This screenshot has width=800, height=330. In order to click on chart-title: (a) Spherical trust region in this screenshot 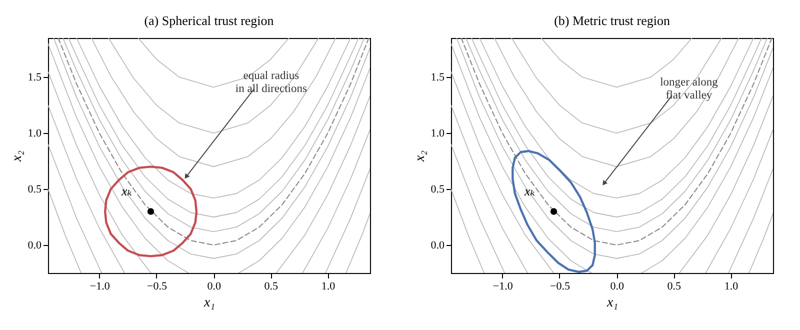, I will do `click(209, 20)`.